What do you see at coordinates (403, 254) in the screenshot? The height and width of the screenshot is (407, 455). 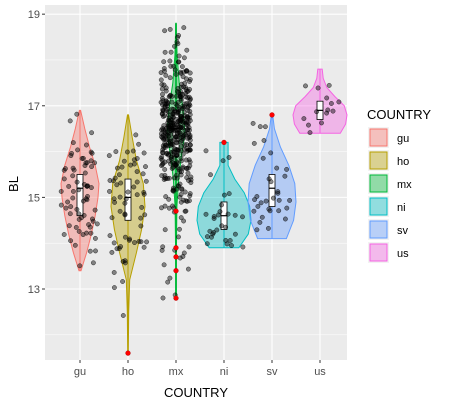 I see `legend-label-us: us` at bounding box center [403, 254].